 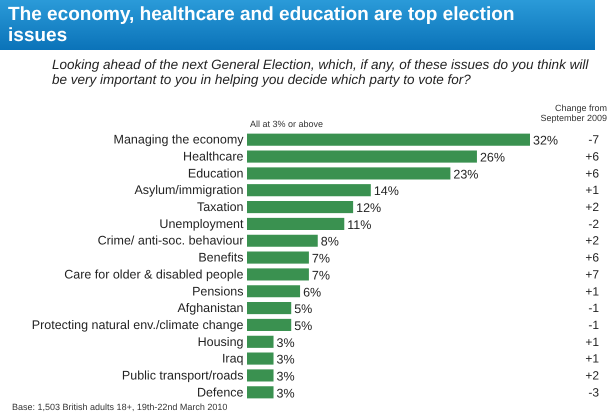 I want to click on text: All at 3% or above, so click(x=287, y=124).